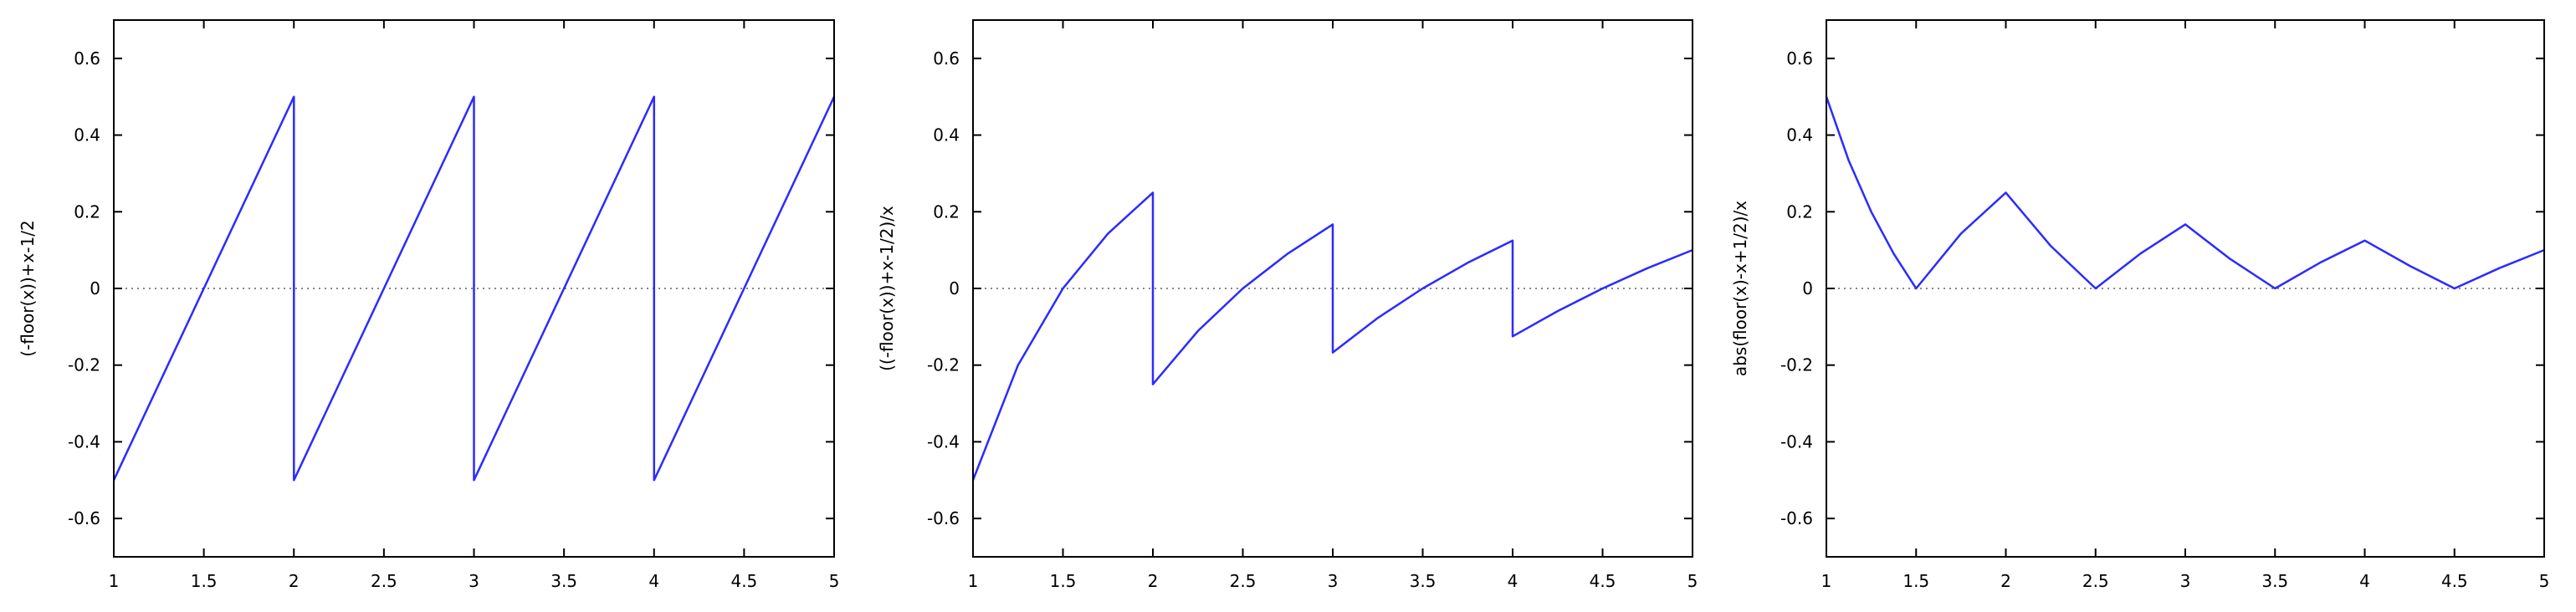 This screenshot has height=612, width=2576. What do you see at coordinates (1740, 288) in the screenshot?
I see `y-axis-label: abs(floor(x)-x+1/2)/x` at bounding box center [1740, 288].